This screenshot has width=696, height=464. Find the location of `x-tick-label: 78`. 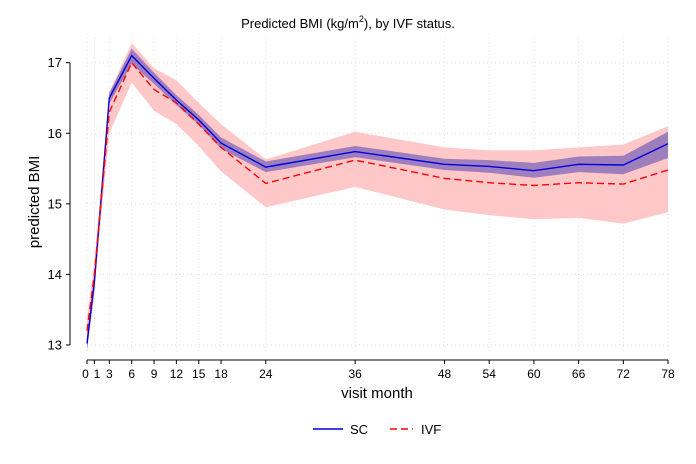

x-tick-label: 78 is located at coordinates (668, 374).